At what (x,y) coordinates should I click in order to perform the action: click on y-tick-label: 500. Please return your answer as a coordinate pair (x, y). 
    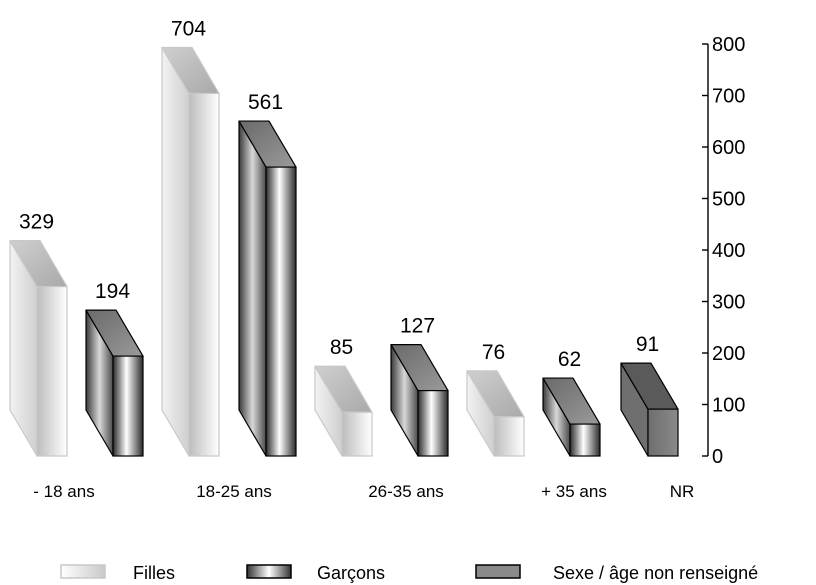
    Looking at the image, I should click on (728, 200).